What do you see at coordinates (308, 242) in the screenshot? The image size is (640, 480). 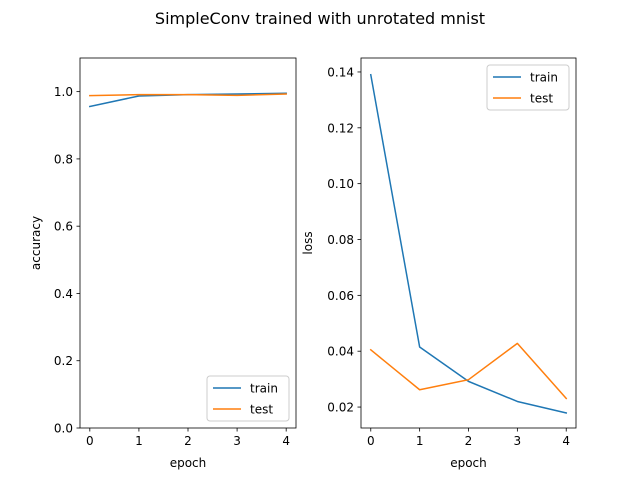 I see `y-axis-label: loss` at bounding box center [308, 242].